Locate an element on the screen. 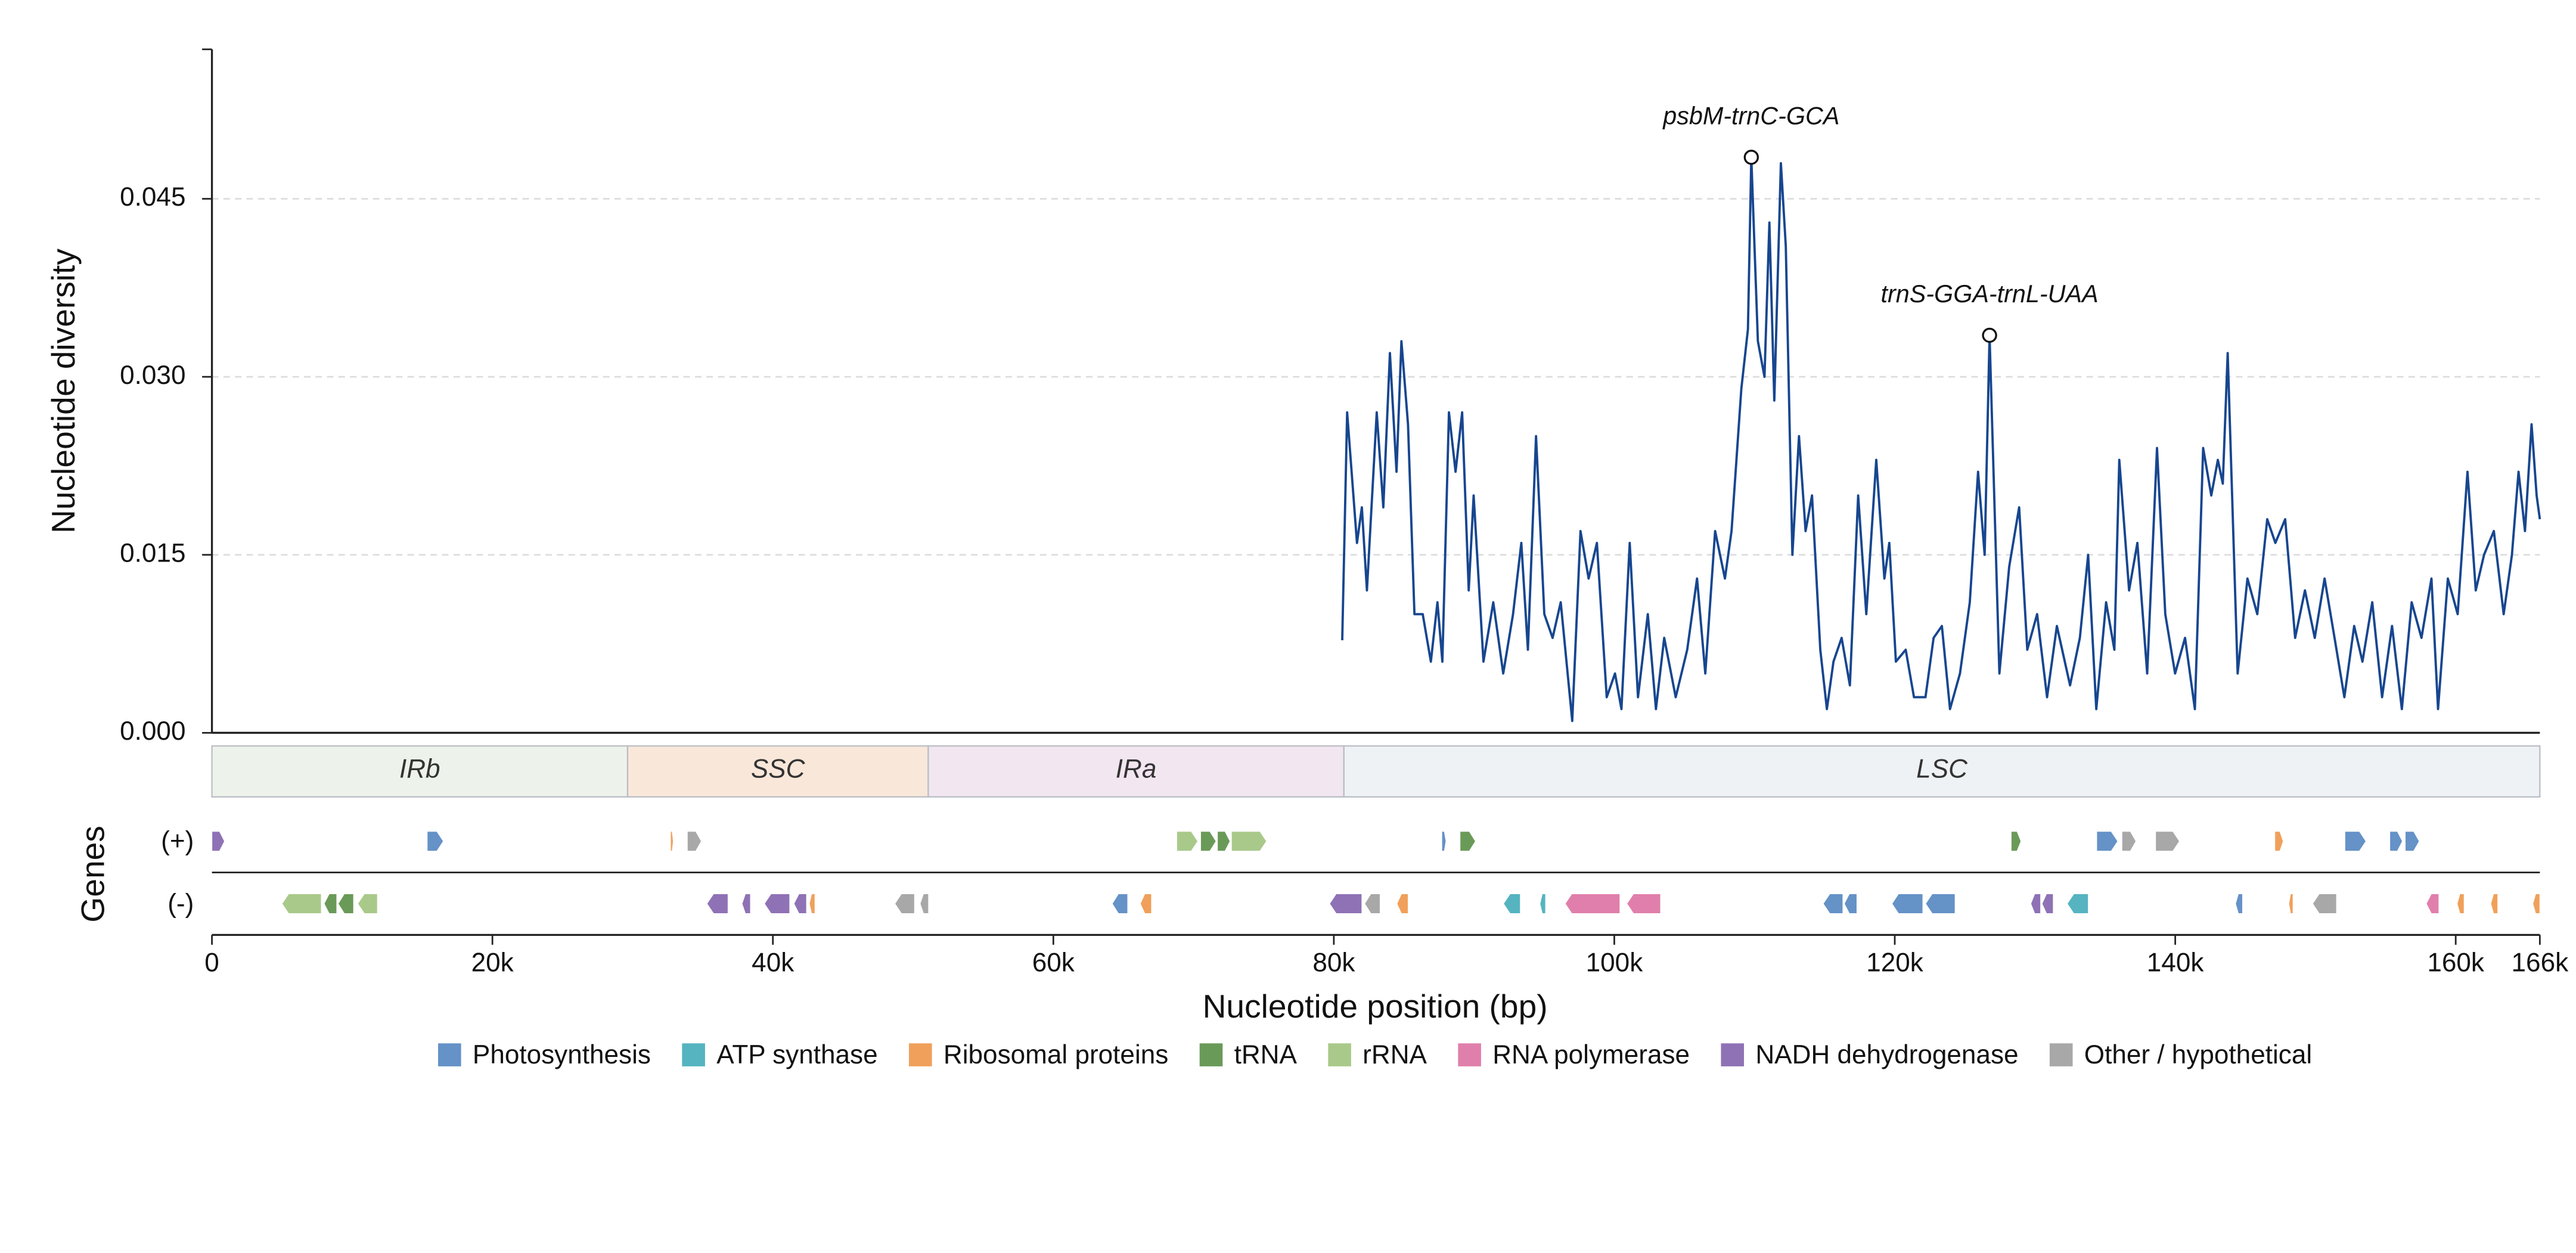 This screenshot has height=1253, width=2576. legend-label: rRNA is located at coordinates (1395, 1054).